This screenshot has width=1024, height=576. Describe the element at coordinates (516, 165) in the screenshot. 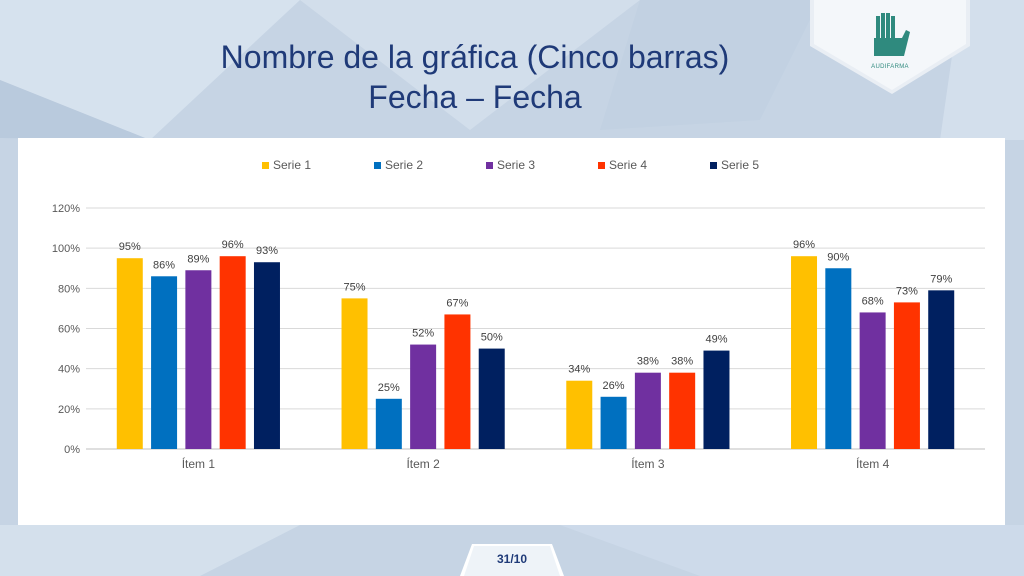

I see `legend-label: Serie 3` at that location.